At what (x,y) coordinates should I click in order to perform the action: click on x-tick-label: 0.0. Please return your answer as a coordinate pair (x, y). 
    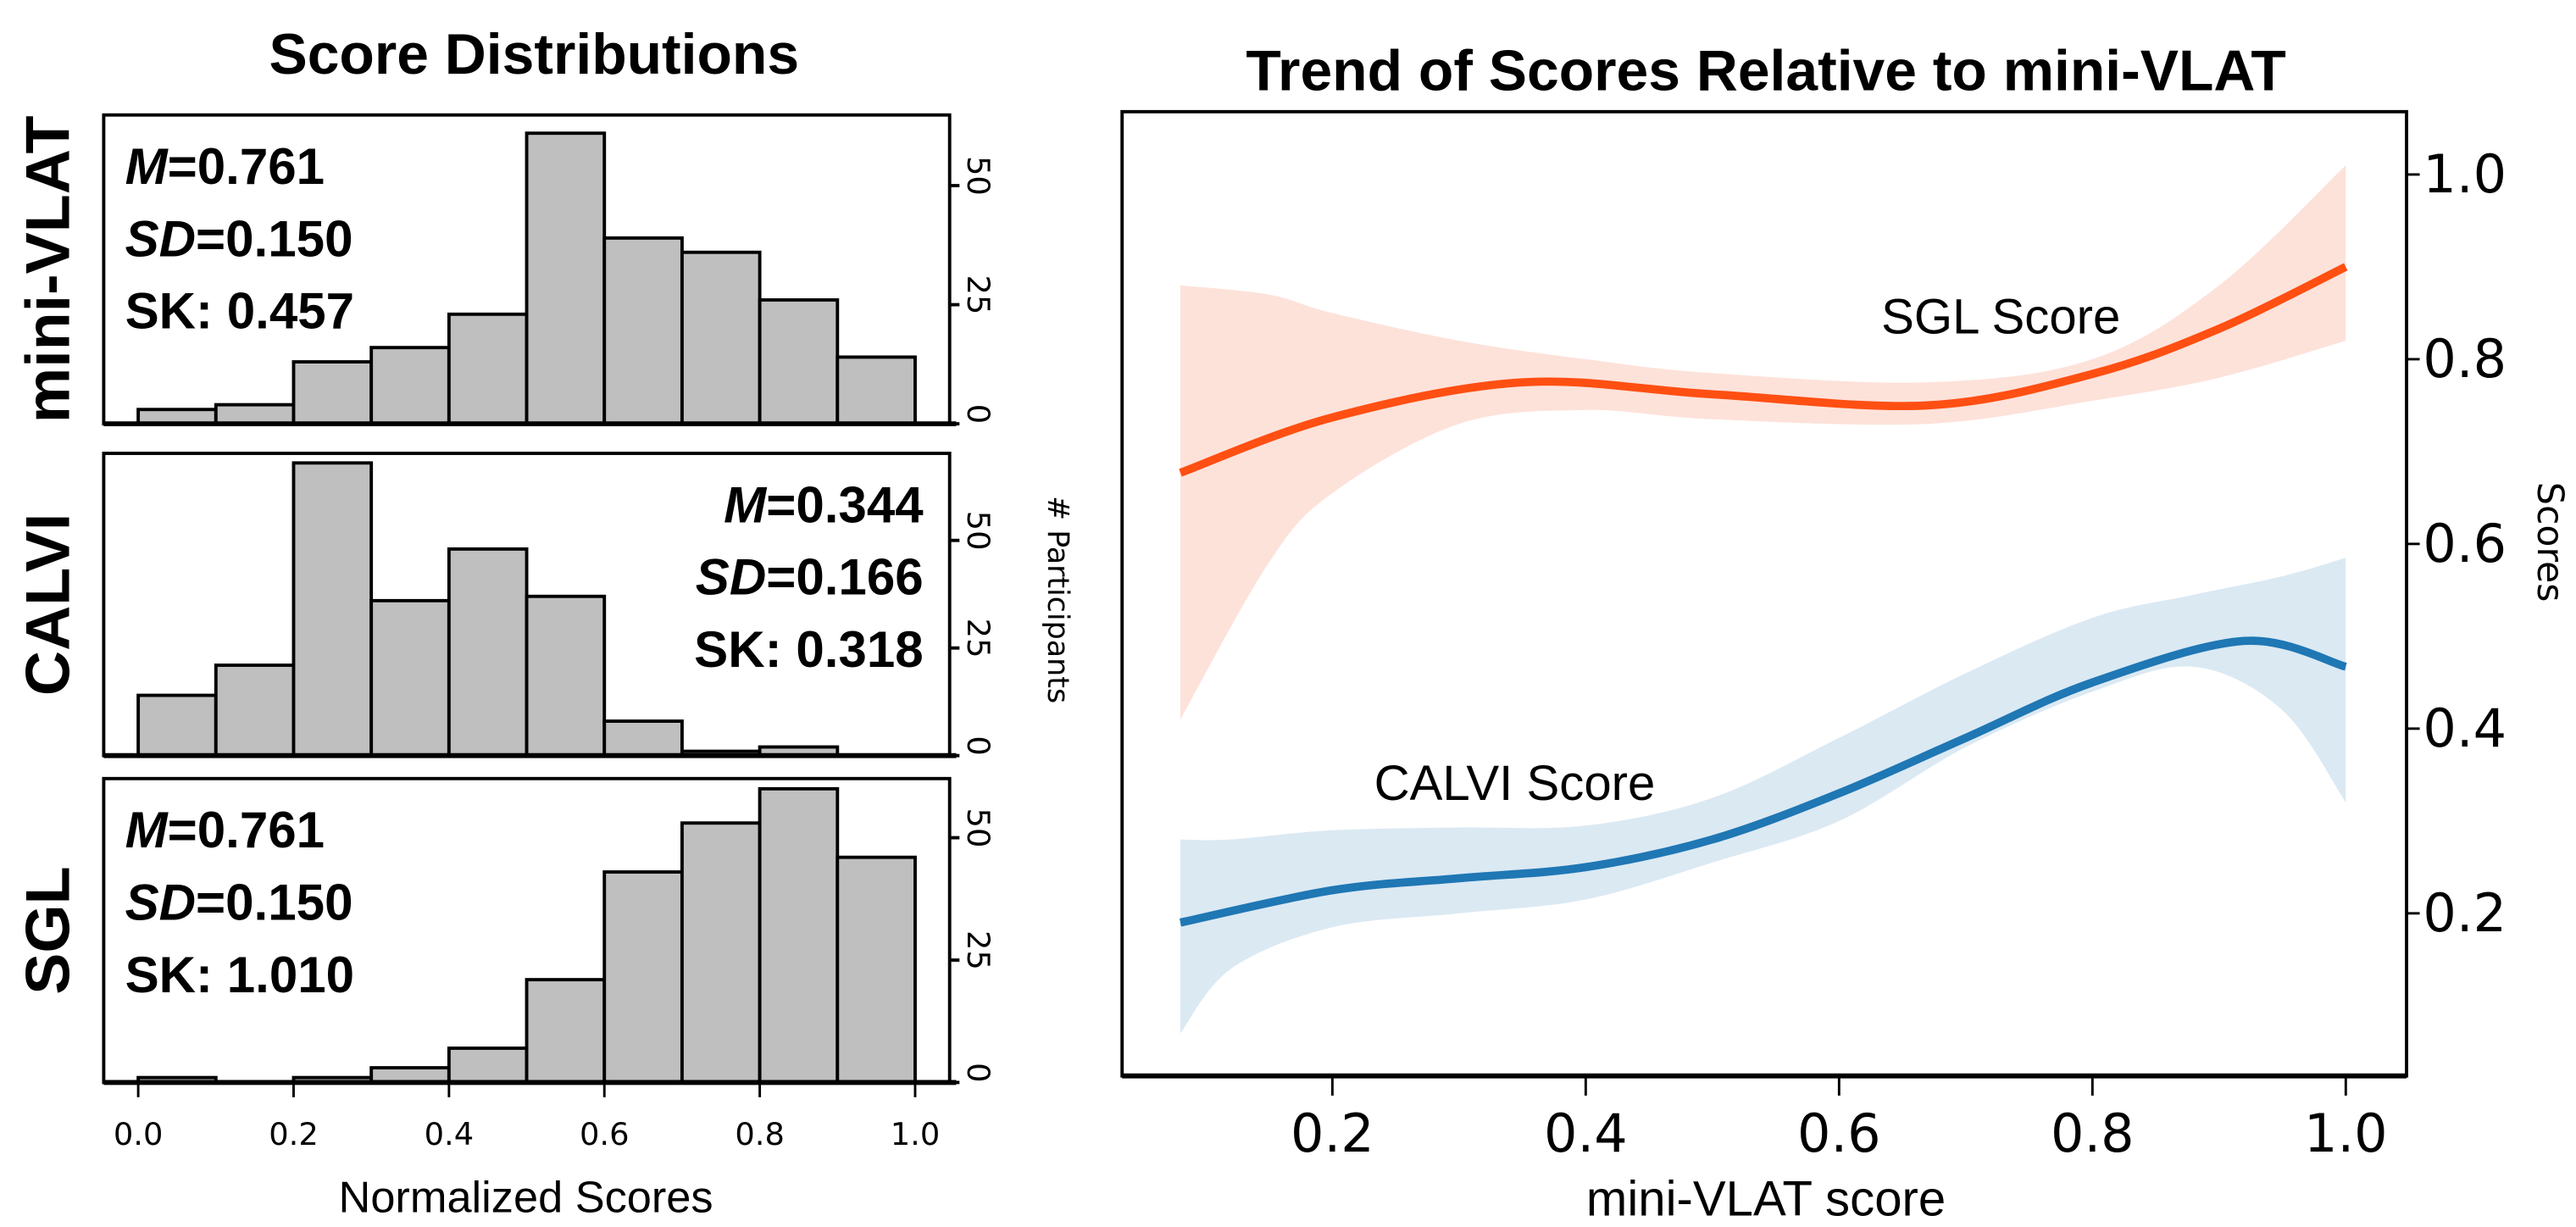
    Looking at the image, I should click on (139, 1134).